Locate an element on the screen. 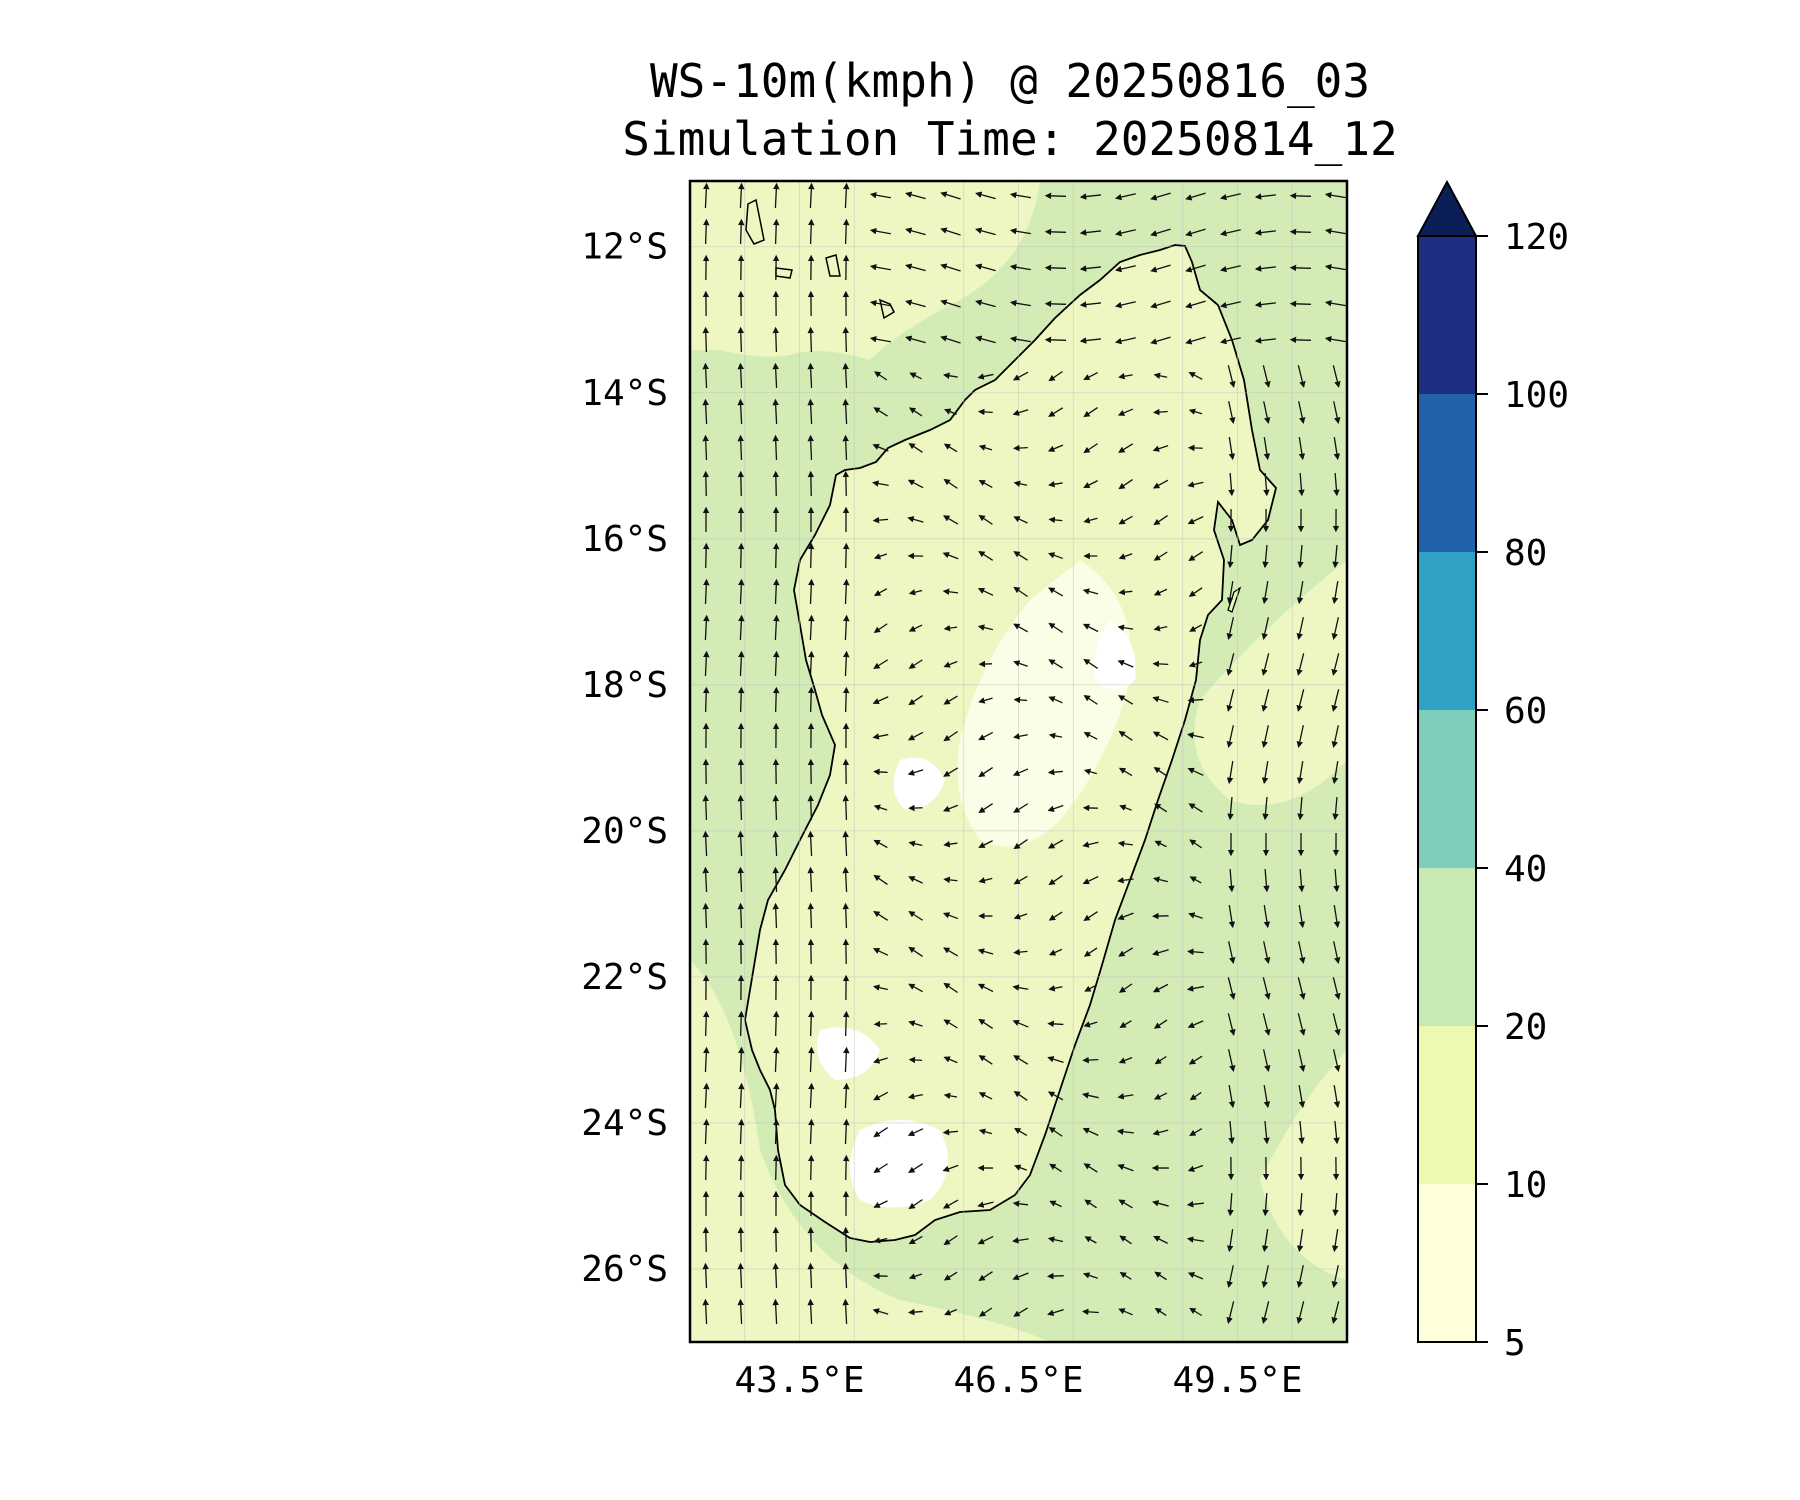  lat-tick-label: 12°S is located at coordinates (624, 247).